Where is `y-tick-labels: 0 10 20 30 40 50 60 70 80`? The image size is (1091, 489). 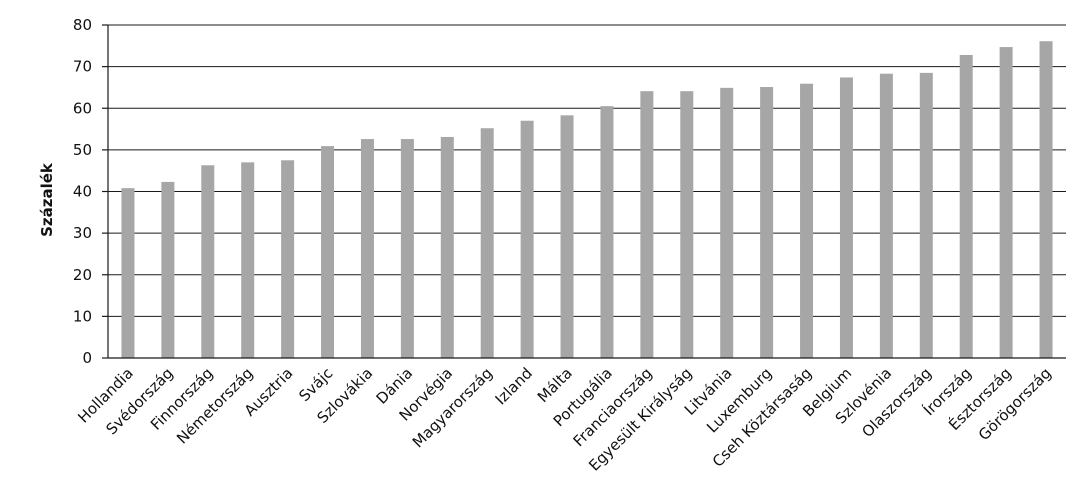 y-tick-labels: 0 10 20 30 40 50 60 70 80 is located at coordinates (82, 191).